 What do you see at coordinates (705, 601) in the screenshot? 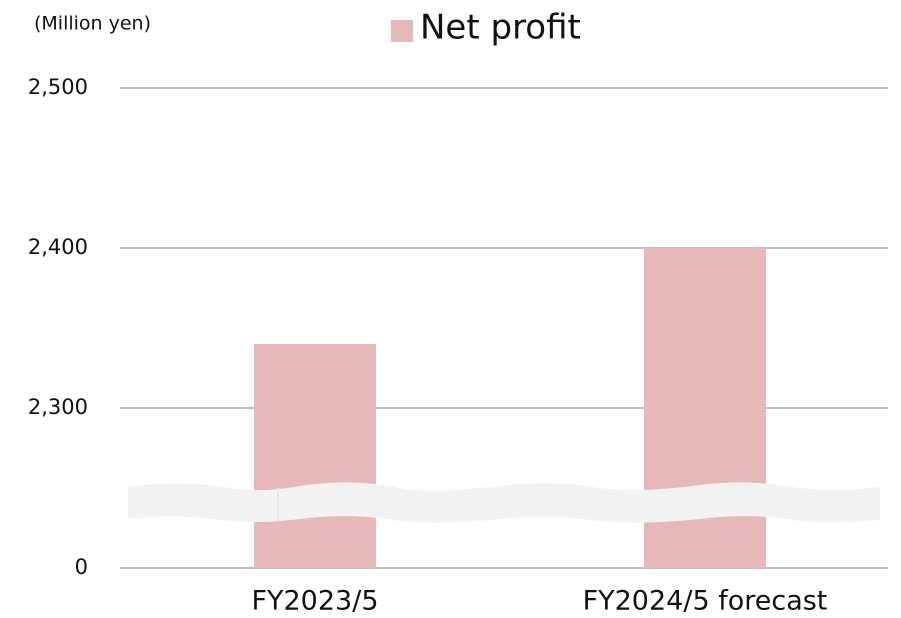
I see `x-tick-label: FY2024/5 forecast` at bounding box center [705, 601].